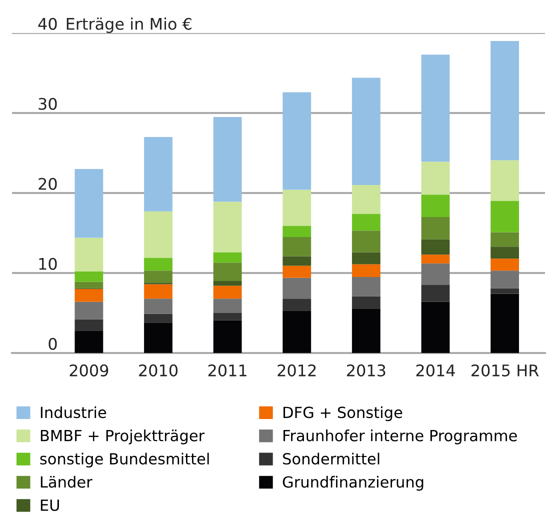 Image resolution: width=552 pixels, height=520 pixels. Describe the element at coordinates (49, 505) in the screenshot. I see `legend-label: EU` at that location.